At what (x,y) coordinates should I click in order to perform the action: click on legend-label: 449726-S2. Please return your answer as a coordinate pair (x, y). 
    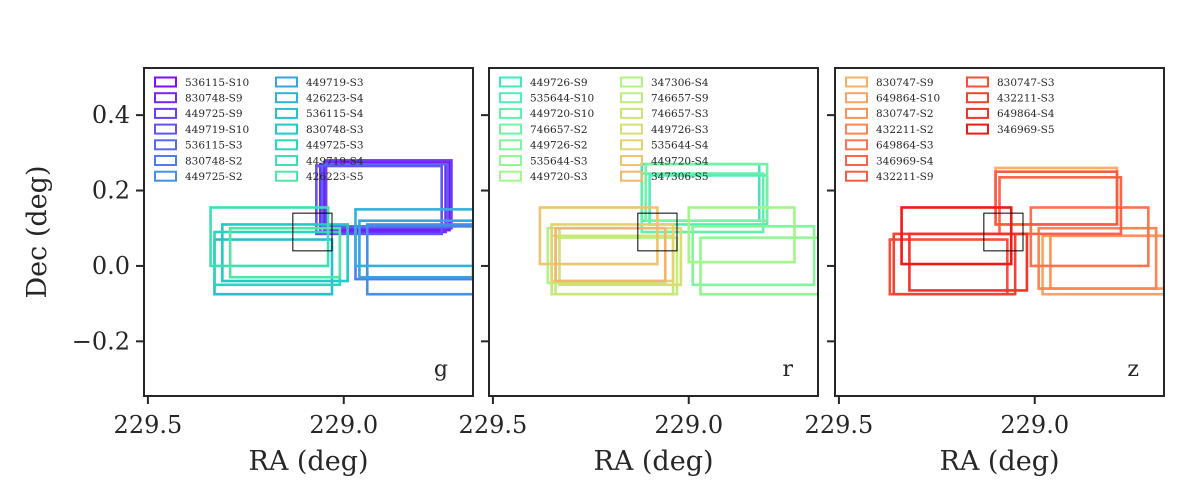
    Looking at the image, I should click on (559, 146).